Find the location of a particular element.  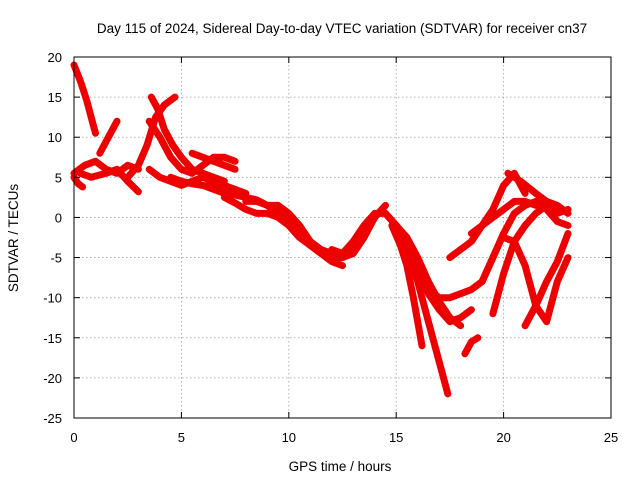

x-tick-label: 10 is located at coordinates (289, 437).